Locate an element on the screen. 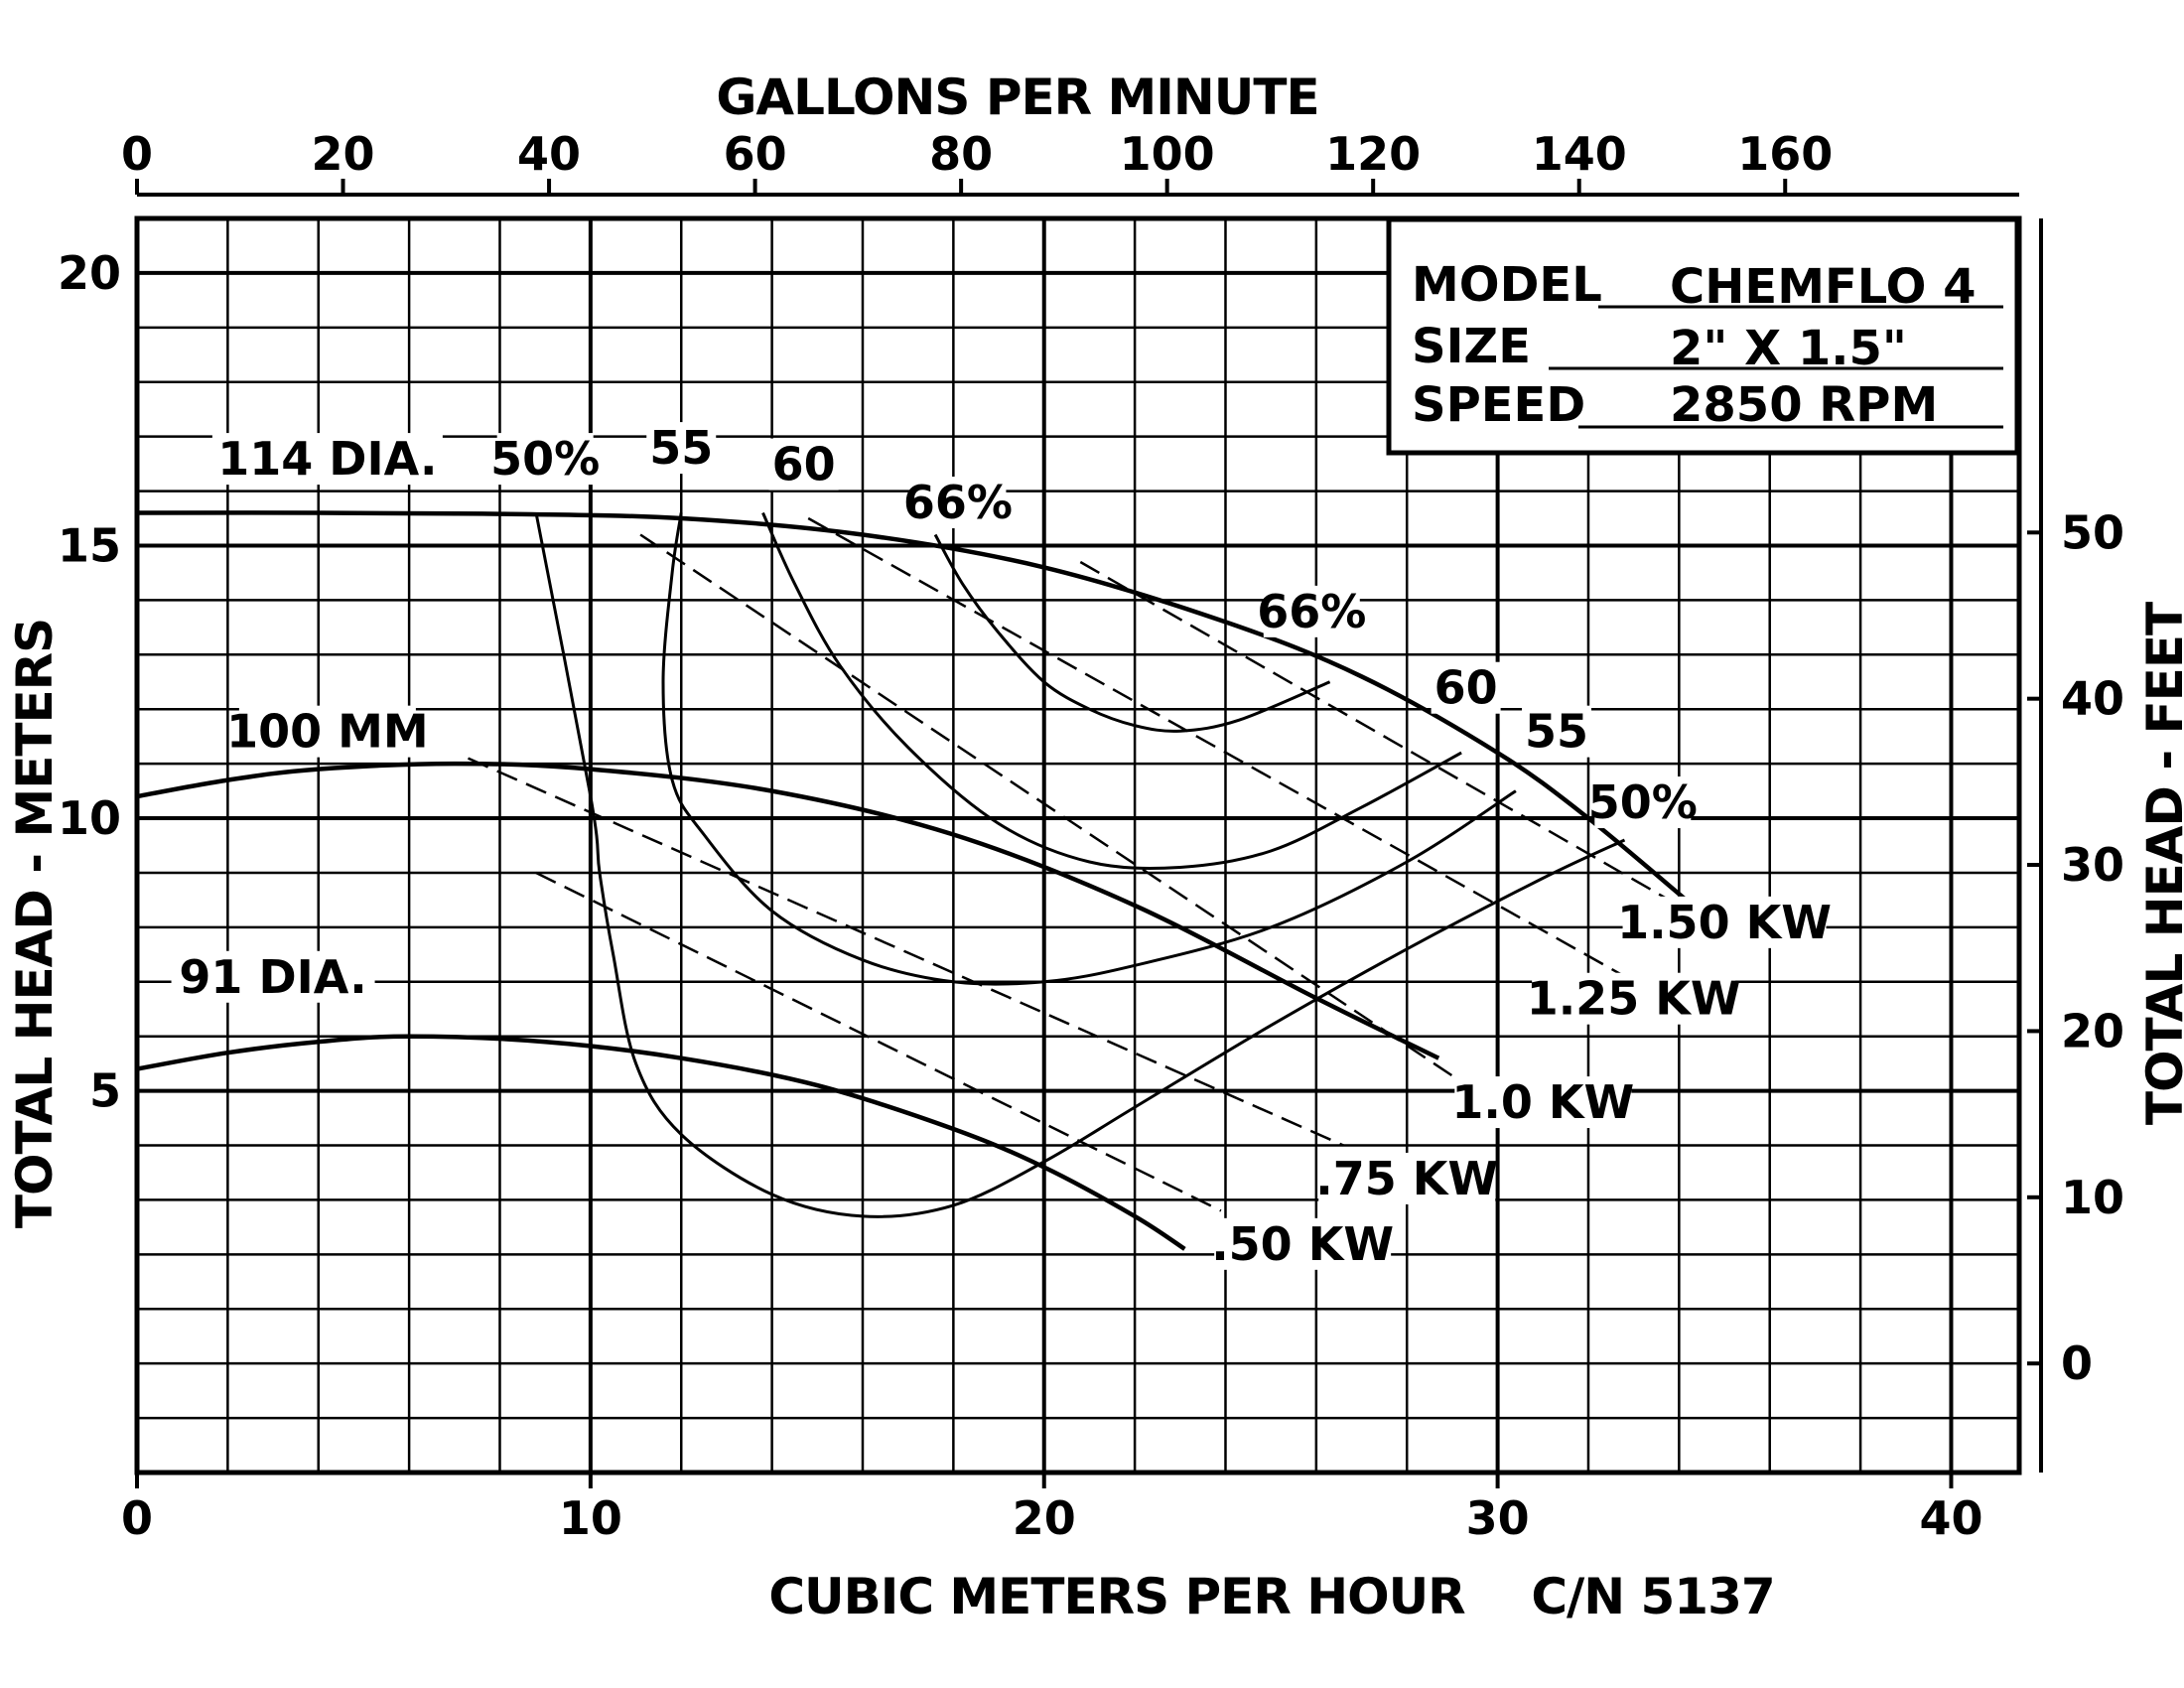 This screenshot has height=1688, width=2184. y-tick-label: 5 is located at coordinates (105, 1091).